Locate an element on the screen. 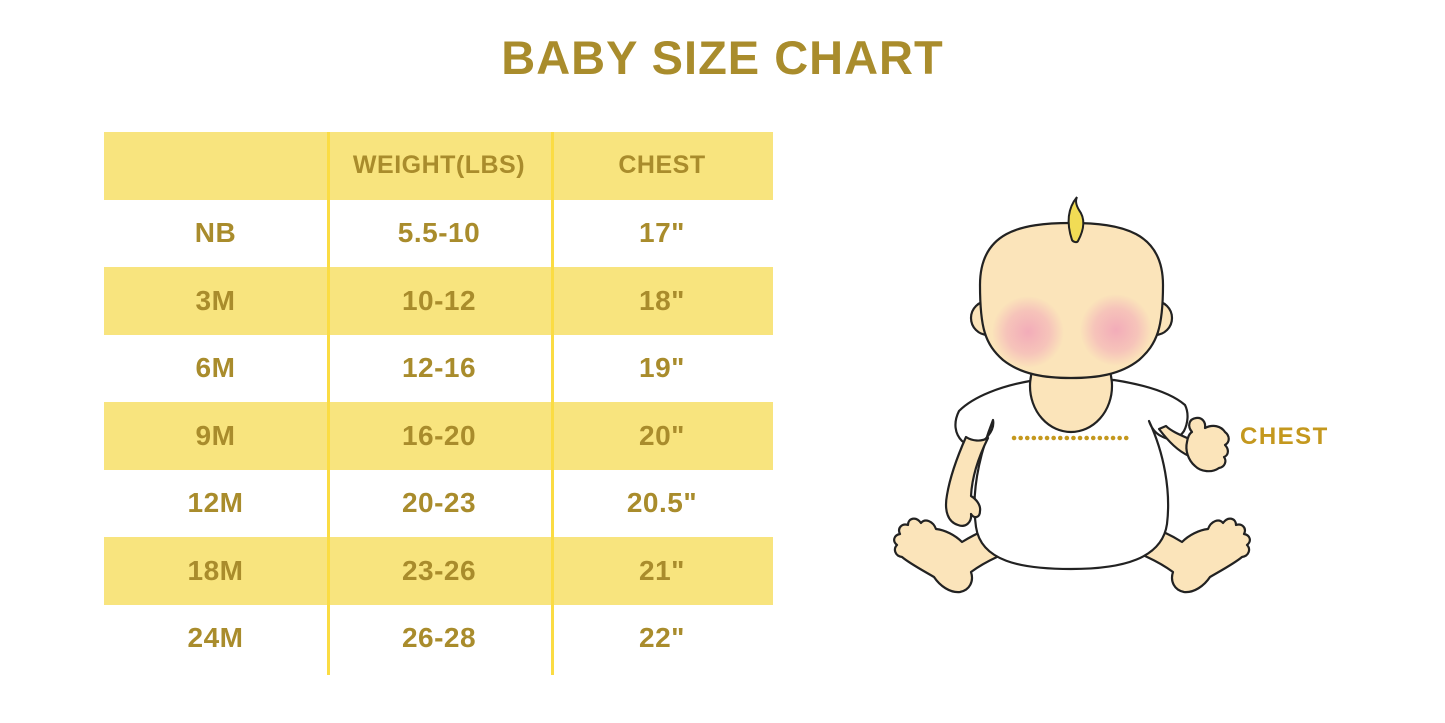 Image resolution: width=1445 pixels, height=723 pixels. table-row: 18M 23-26 21" is located at coordinates (438, 571).